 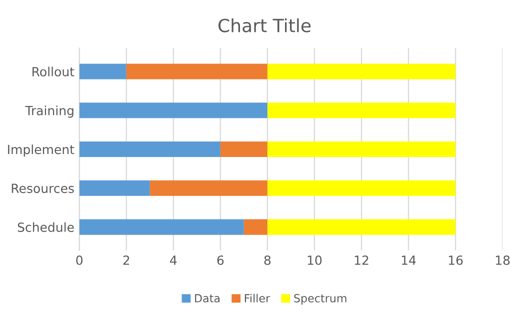 What do you see at coordinates (41, 150) in the screenshot?
I see `y-tick-label: Implement` at bounding box center [41, 150].